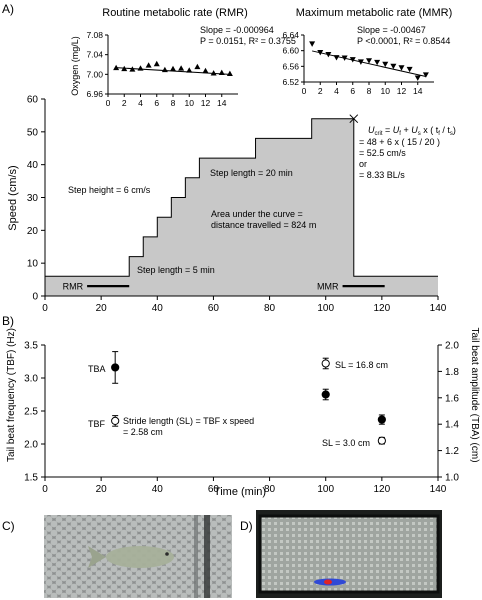 This screenshot has width=482, height=600. What do you see at coordinates (33, 132) in the screenshot?
I see `speed-y-tick-label: 50` at bounding box center [33, 132].